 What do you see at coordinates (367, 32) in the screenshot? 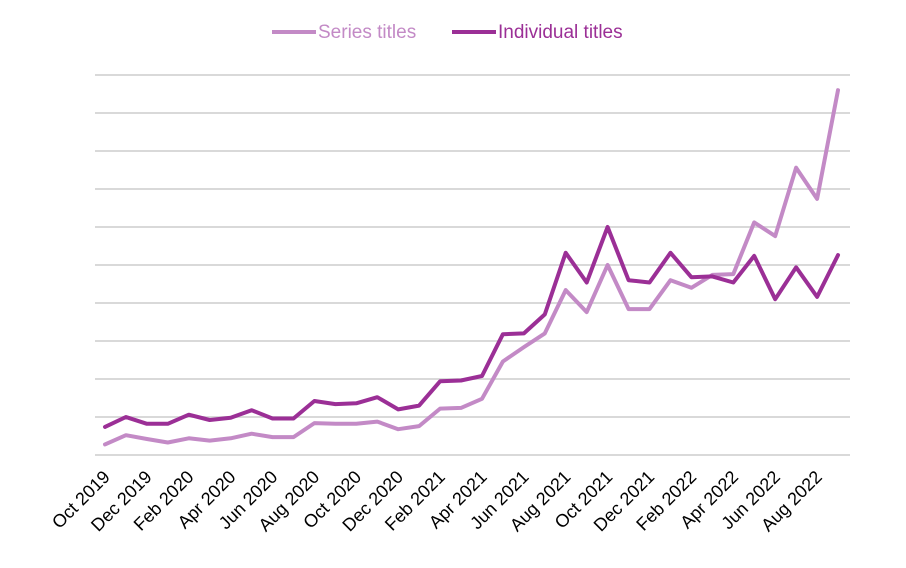
I see `legend-label-series-titles: Series titles` at bounding box center [367, 32].